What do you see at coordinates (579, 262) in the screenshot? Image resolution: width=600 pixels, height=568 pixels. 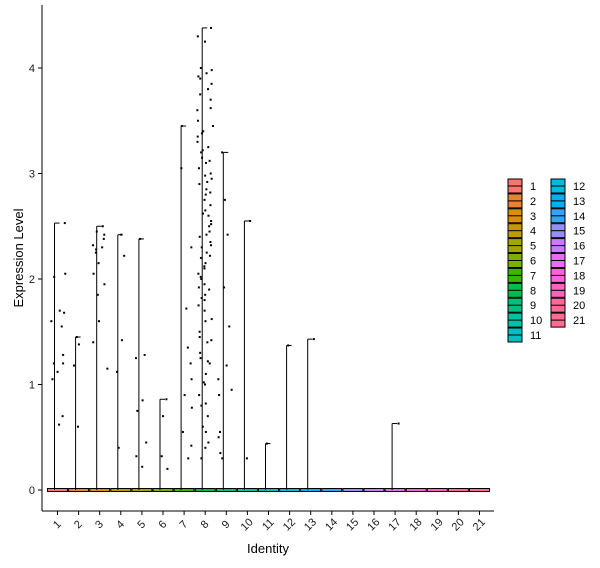 I see `legend-label-17: 17` at bounding box center [579, 262].